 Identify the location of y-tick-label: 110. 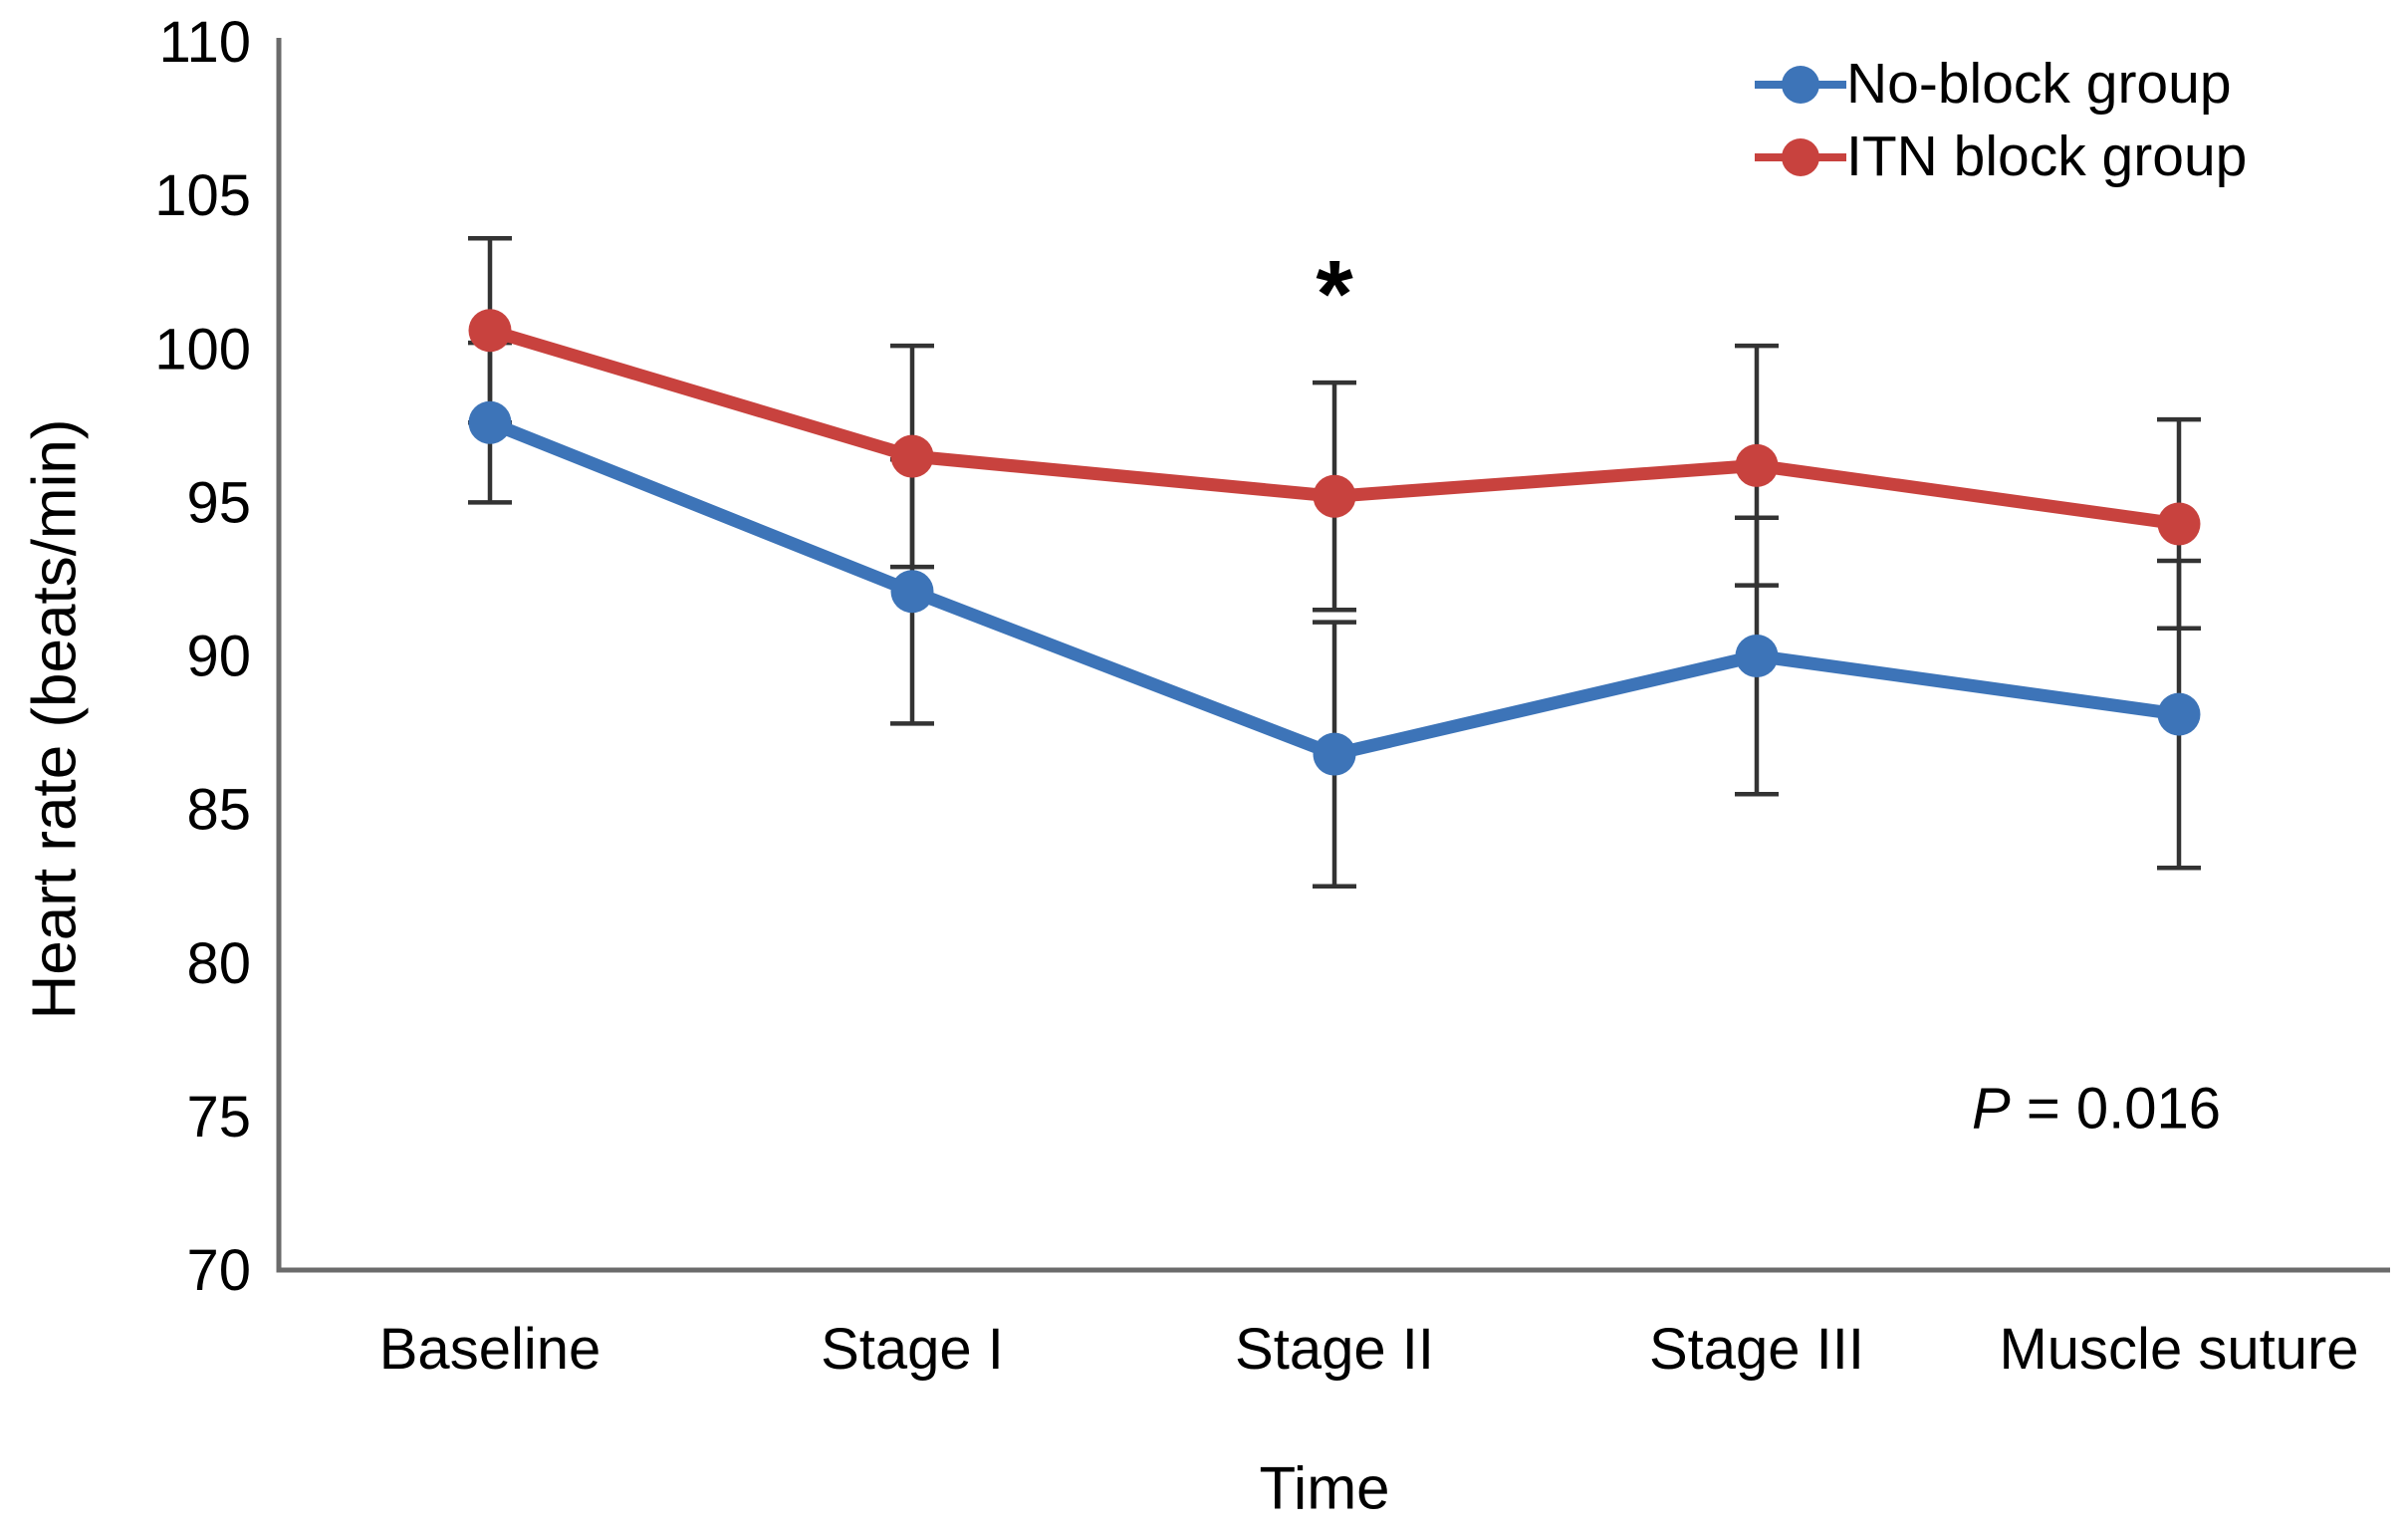
(205, 42).